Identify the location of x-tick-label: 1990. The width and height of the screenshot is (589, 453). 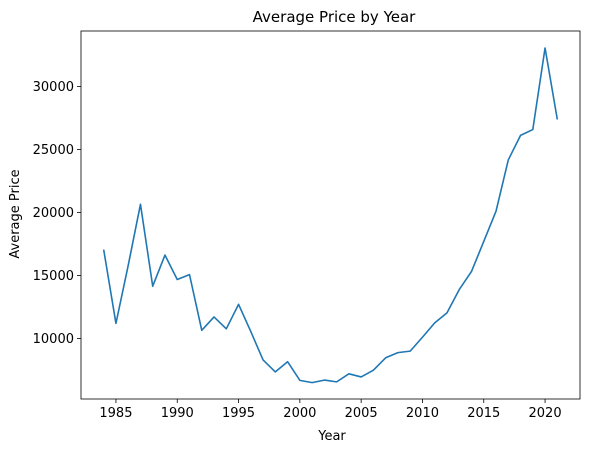
(177, 413).